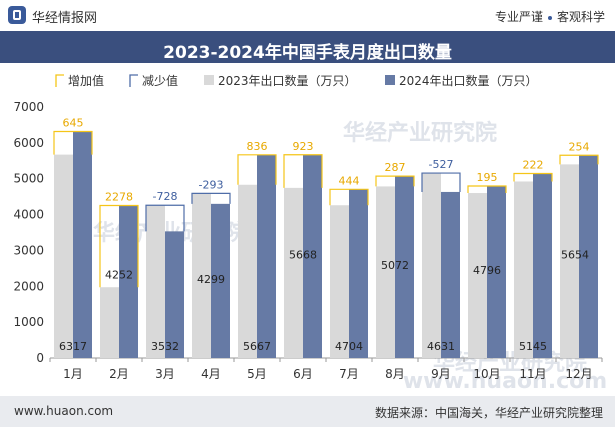 The image size is (615, 427). I want to click on x-tick-label: 9月, so click(441, 374).